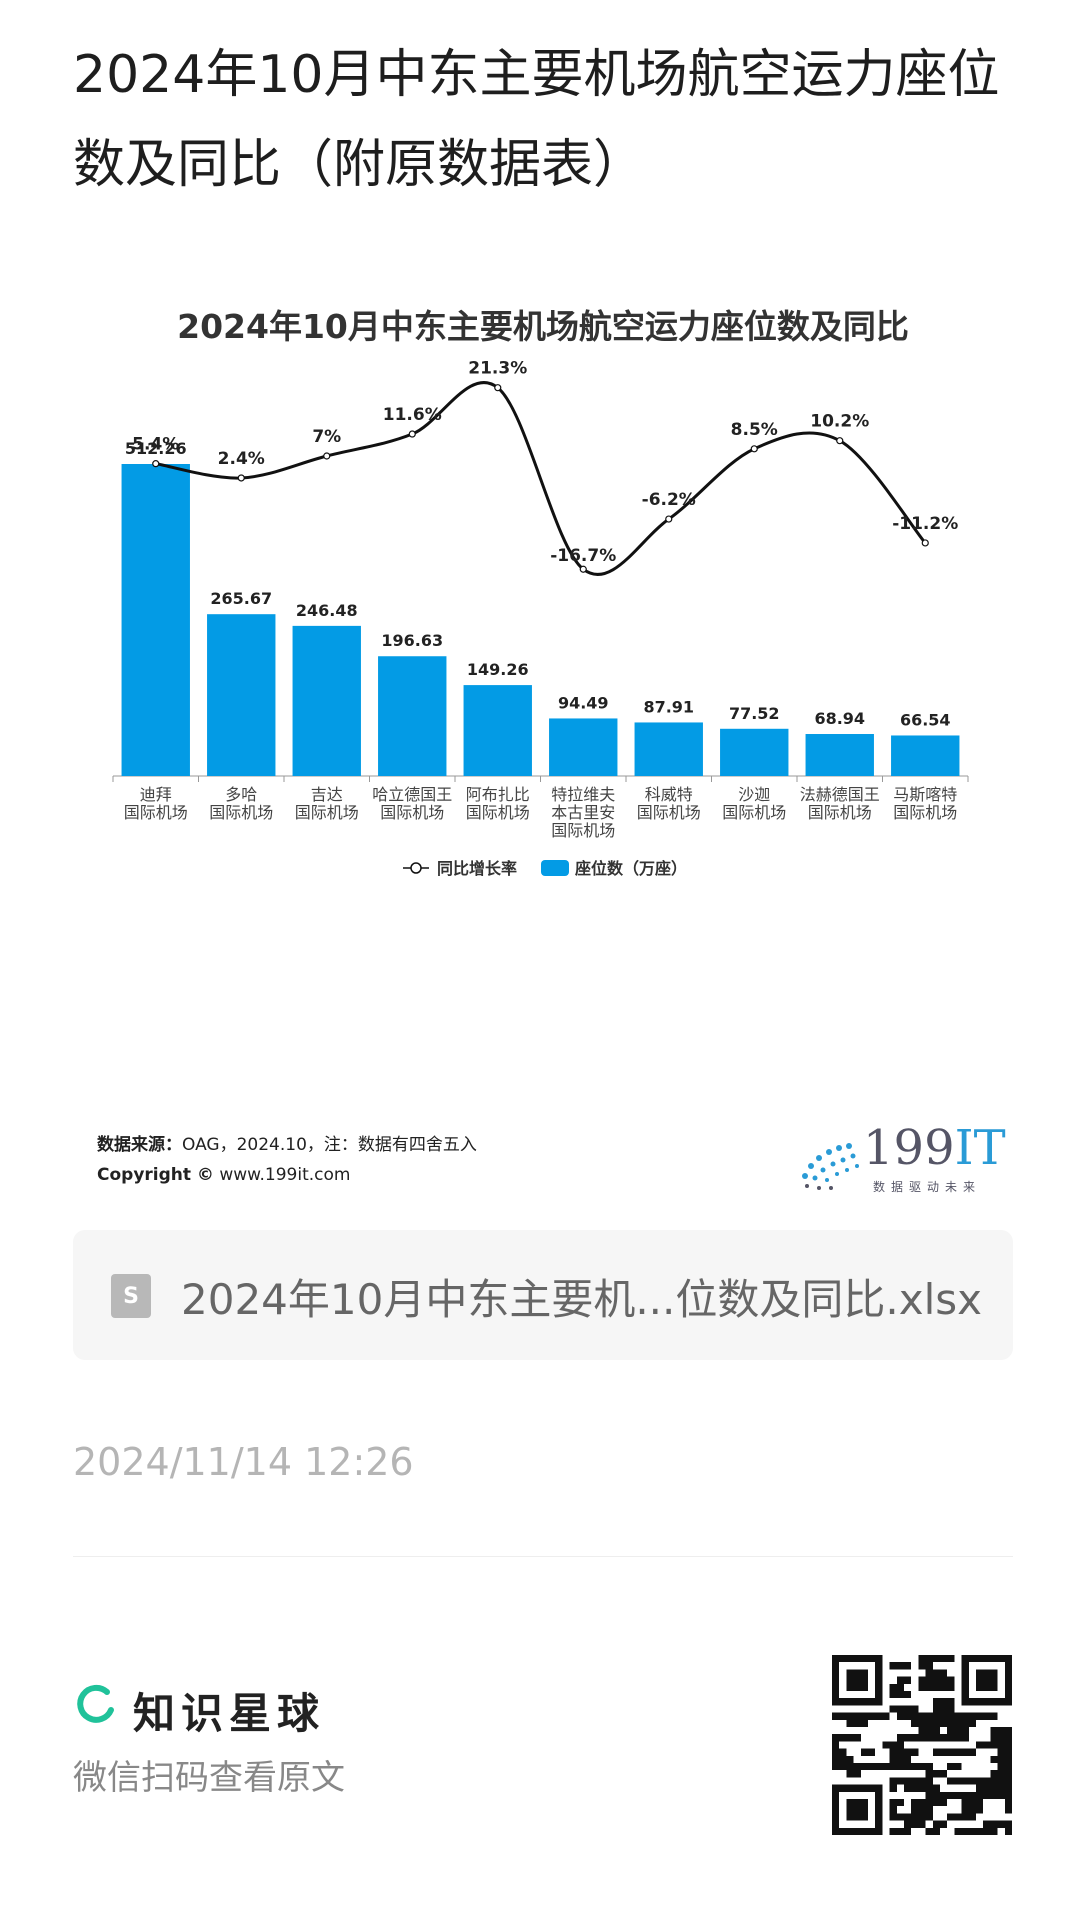 This screenshot has width=1080, height=1915. What do you see at coordinates (541, 478) in the screenshot?
I see `yoy-line` at bounding box center [541, 478].